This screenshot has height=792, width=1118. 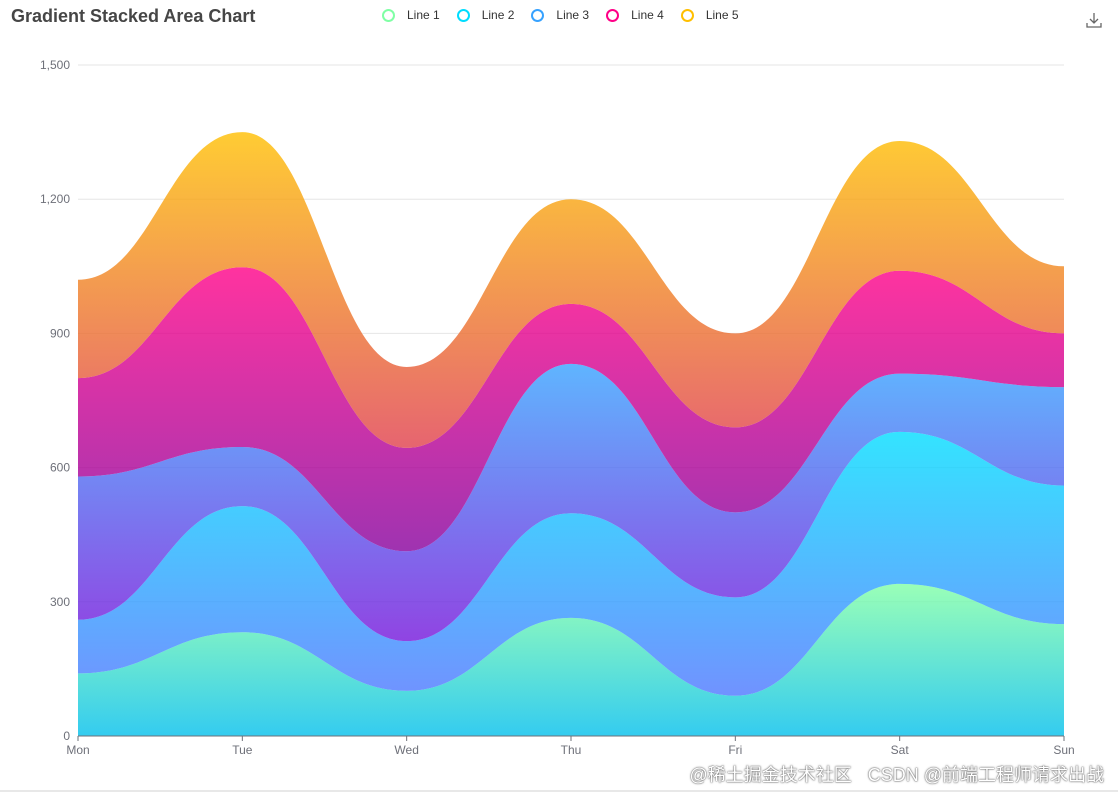 What do you see at coordinates (60, 333) in the screenshot?
I see `y-tick-label: 900` at bounding box center [60, 333].